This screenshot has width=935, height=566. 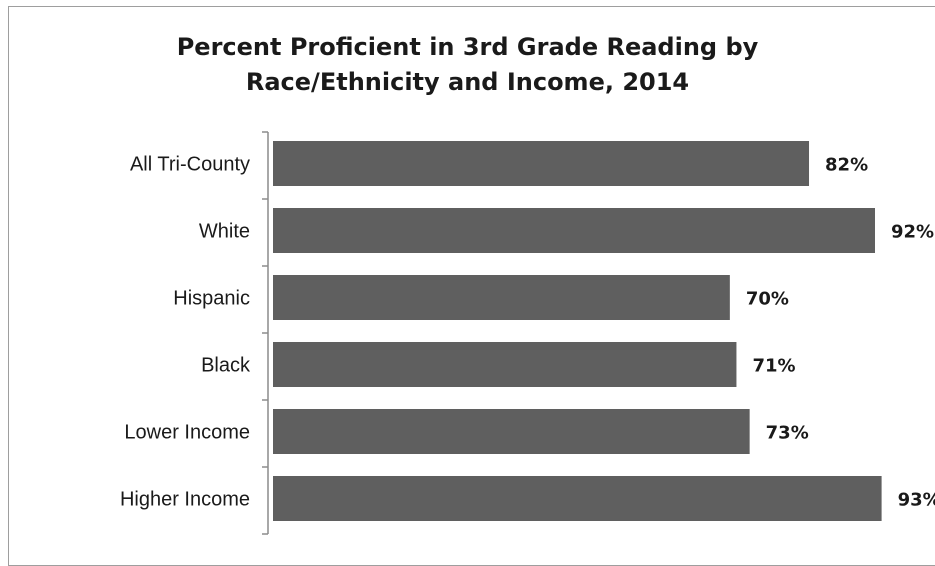 What do you see at coordinates (787, 433) in the screenshot?
I see `data-label: 73%` at bounding box center [787, 433].